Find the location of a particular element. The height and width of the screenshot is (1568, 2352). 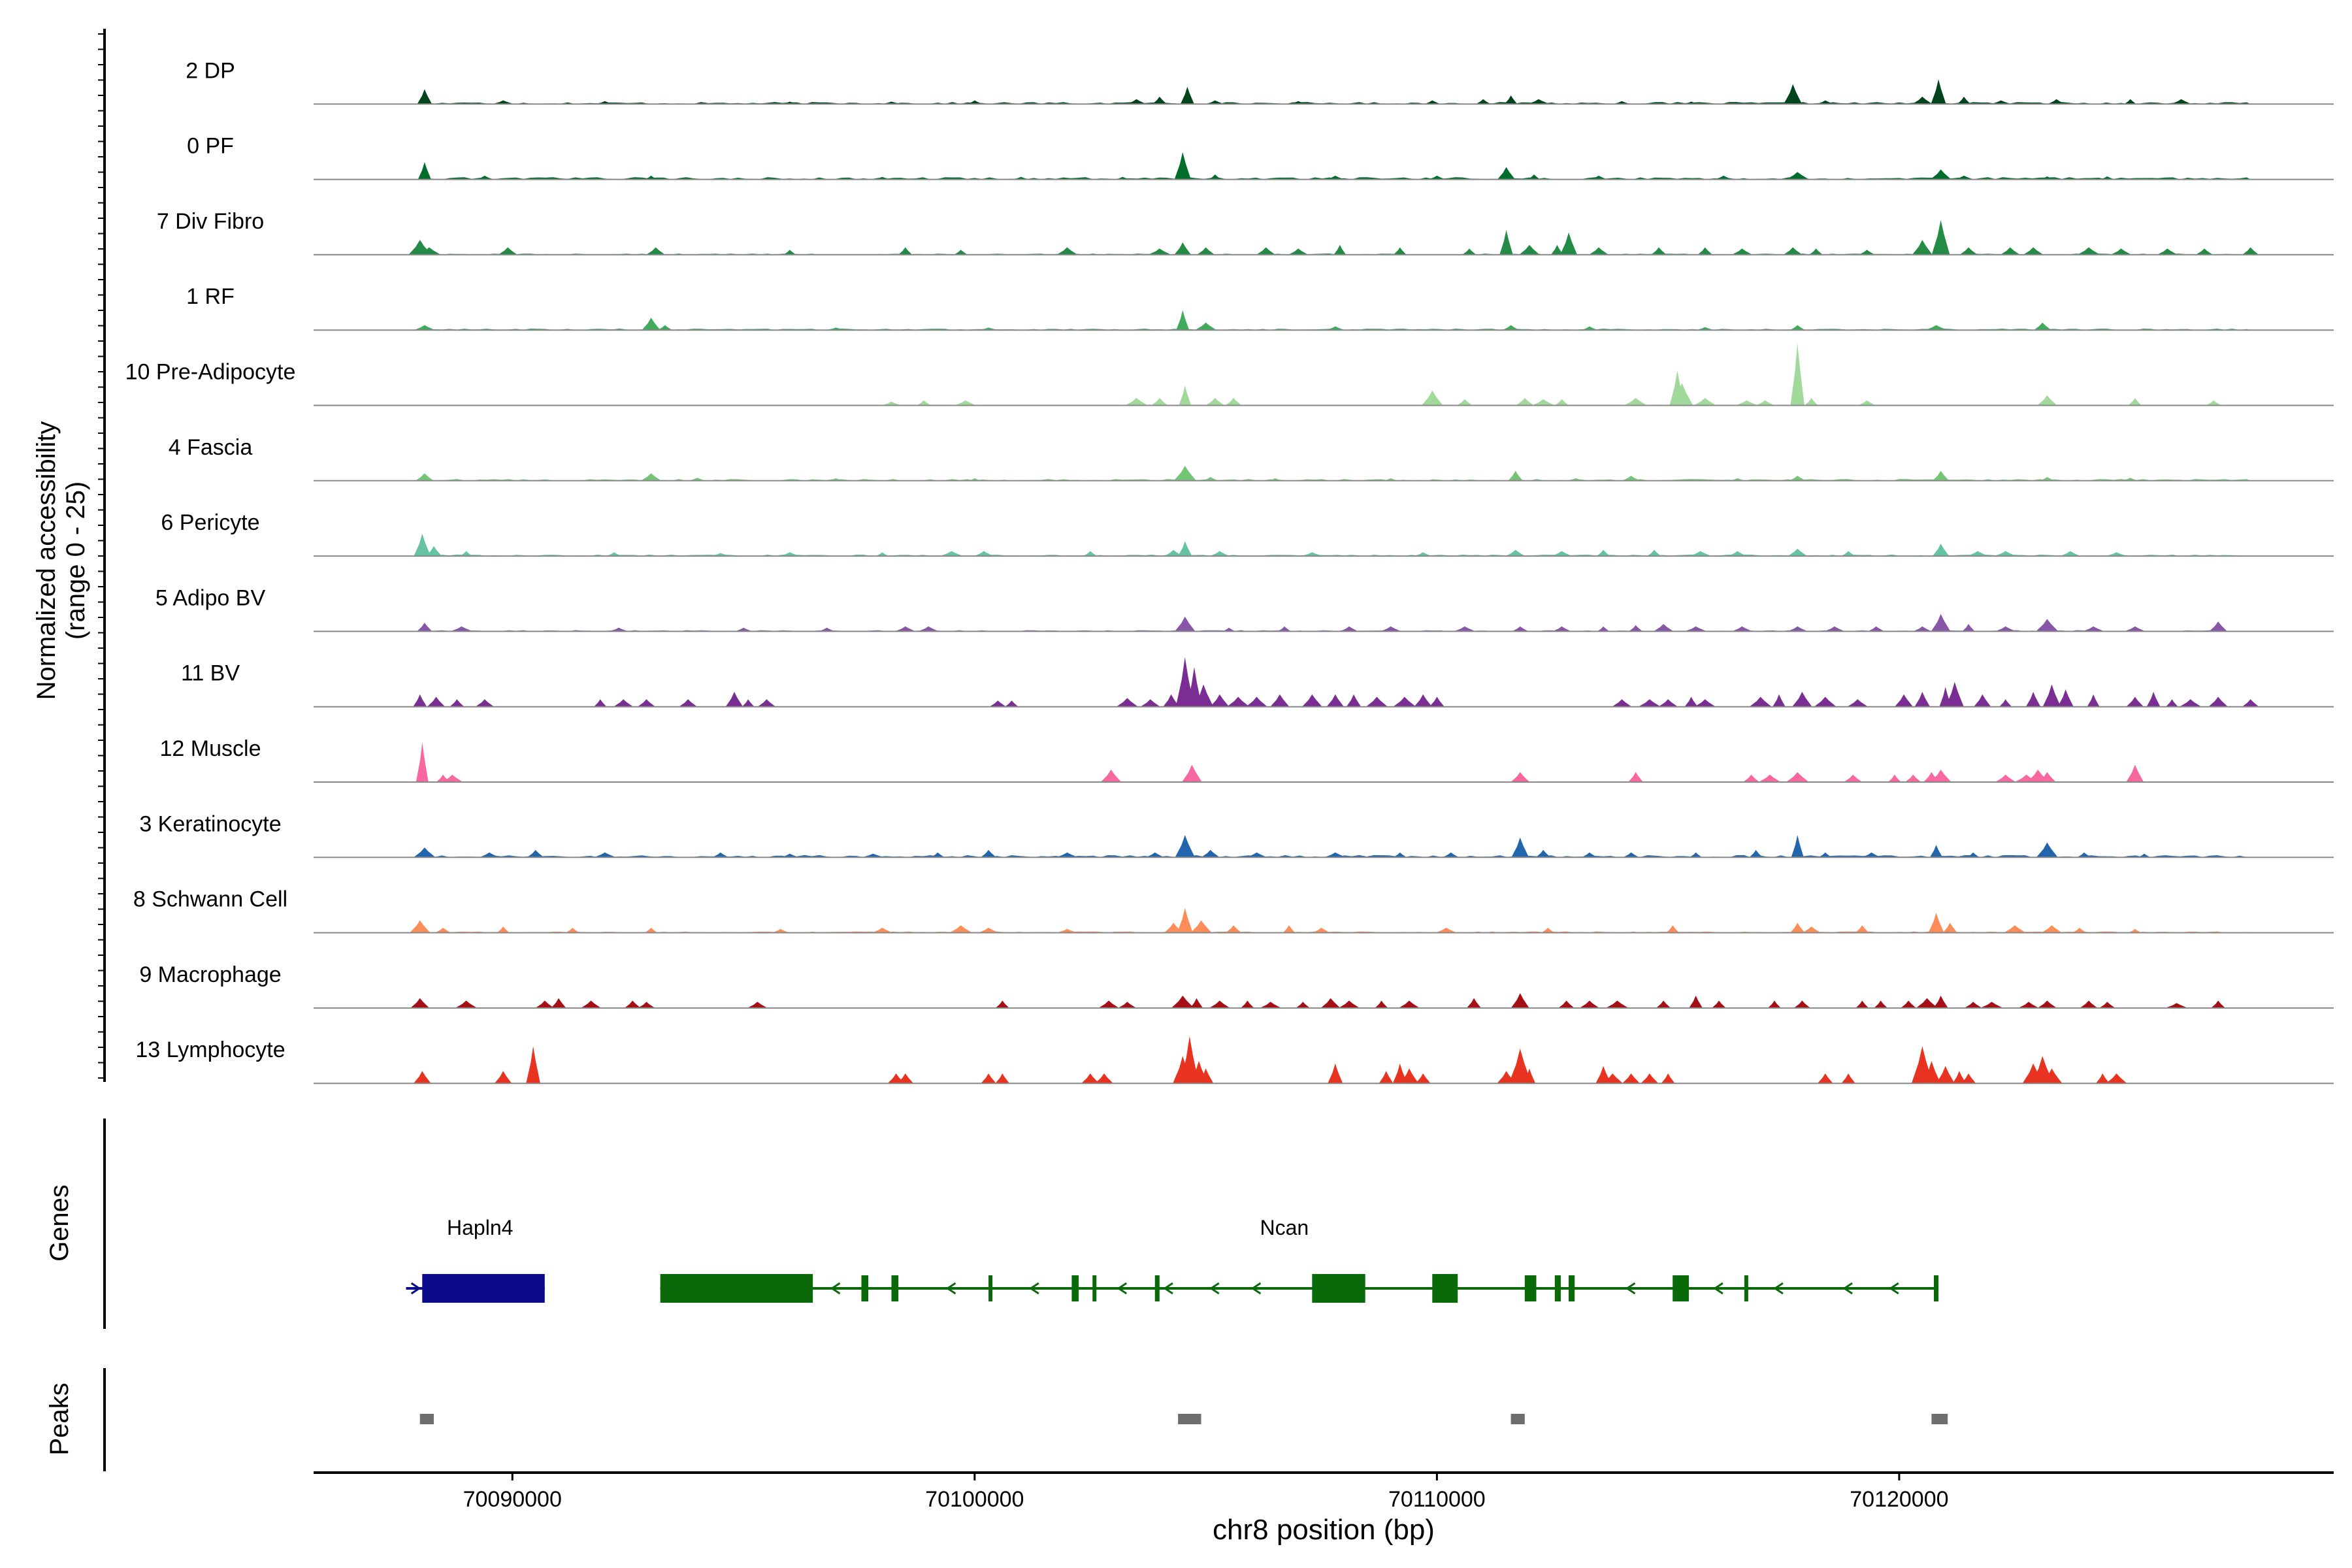

track-label: 9 Macrophage is located at coordinates (210, 974).